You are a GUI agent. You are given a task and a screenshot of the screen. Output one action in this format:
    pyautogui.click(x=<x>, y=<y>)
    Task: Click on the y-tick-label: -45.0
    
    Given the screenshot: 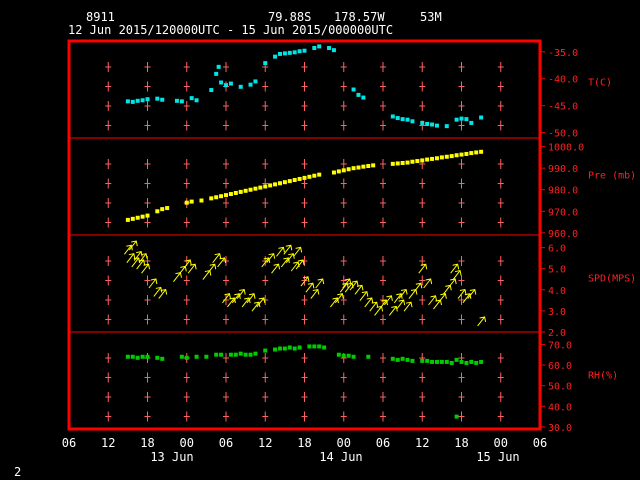 What is the action you would take?
    pyautogui.click(x=563, y=107)
    